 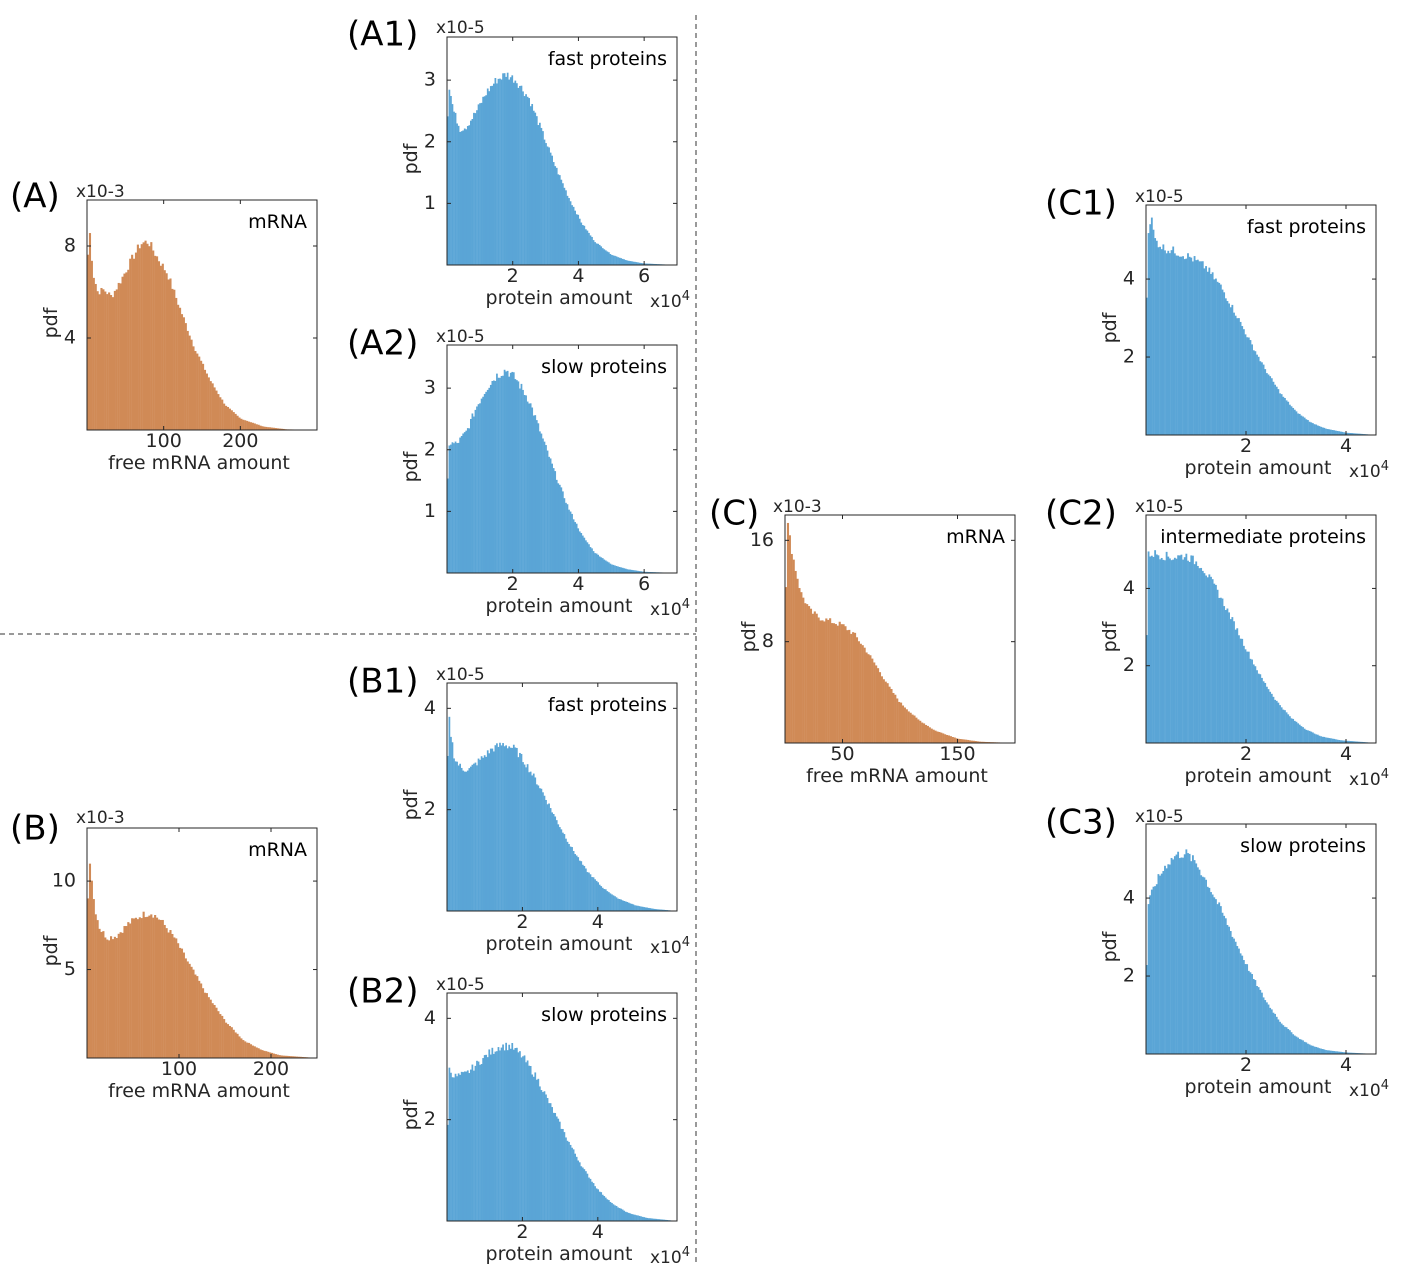 What do you see at coordinates (430, 511) in the screenshot?
I see `y-tick-label: 1` at bounding box center [430, 511].